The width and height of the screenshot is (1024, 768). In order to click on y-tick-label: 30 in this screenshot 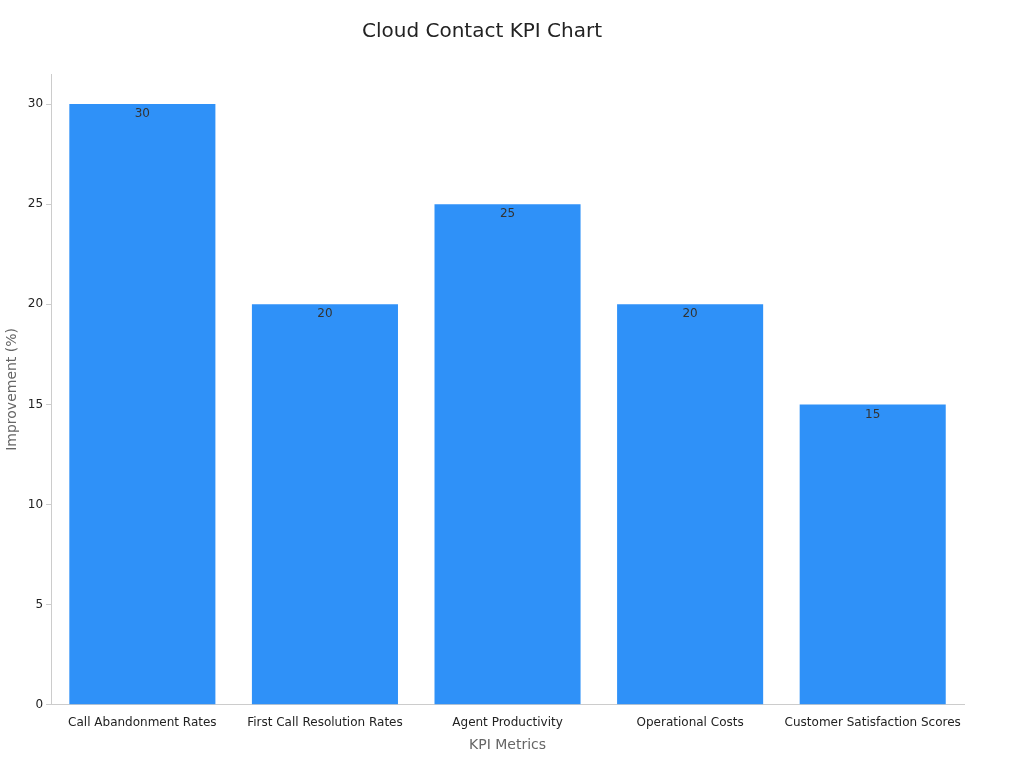, I will do `click(35, 103)`.